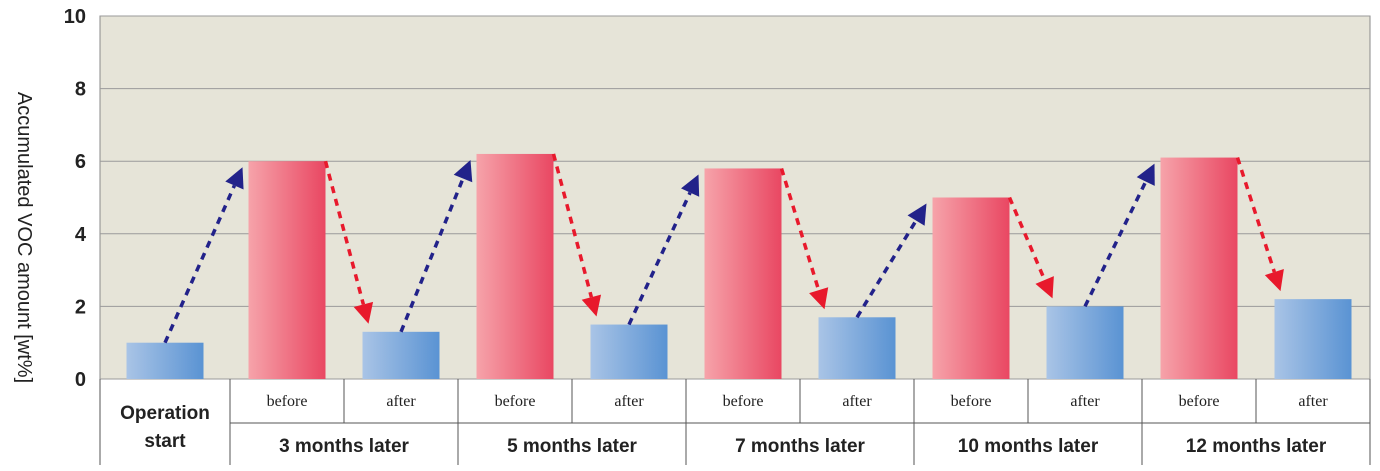  I want to click on y-tick-label: 4, so click(81, 235).